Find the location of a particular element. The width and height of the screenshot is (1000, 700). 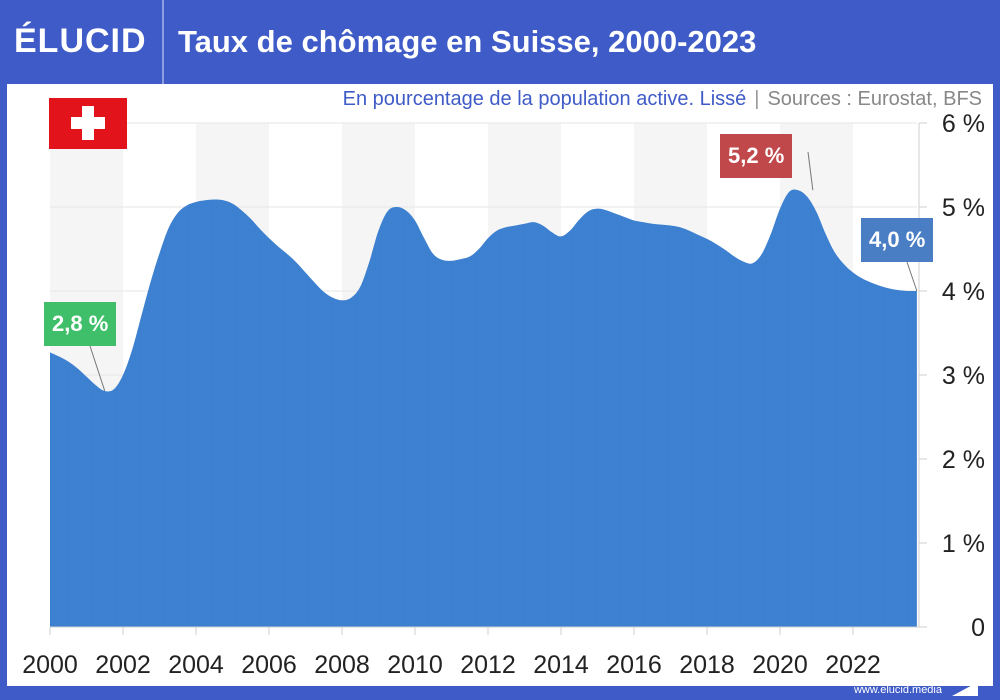

x-tick-label: 2008 is located at coordinates (342, 665).